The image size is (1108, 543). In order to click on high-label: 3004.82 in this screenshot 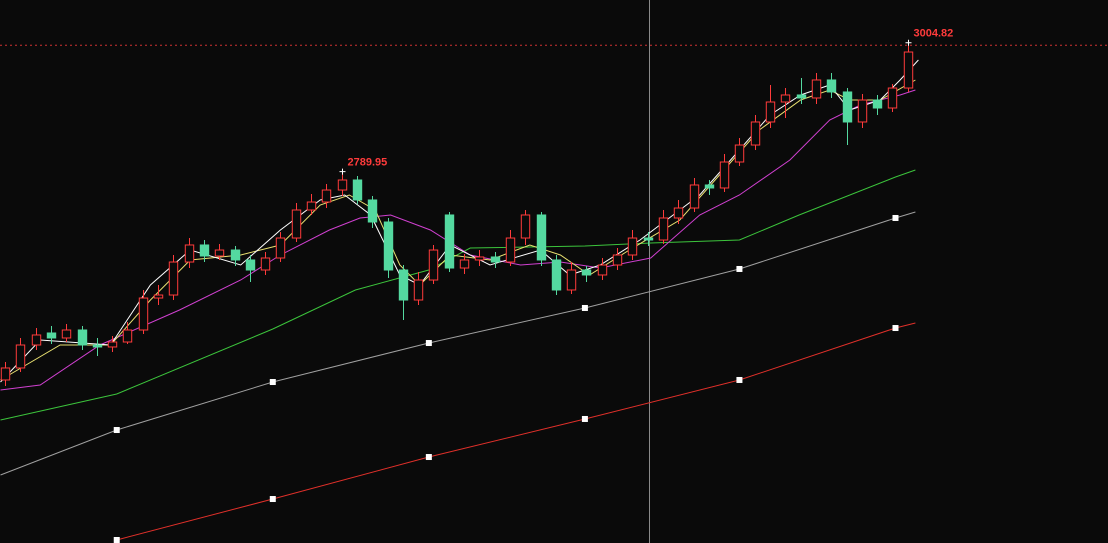, I will do `click(934, 34)`.